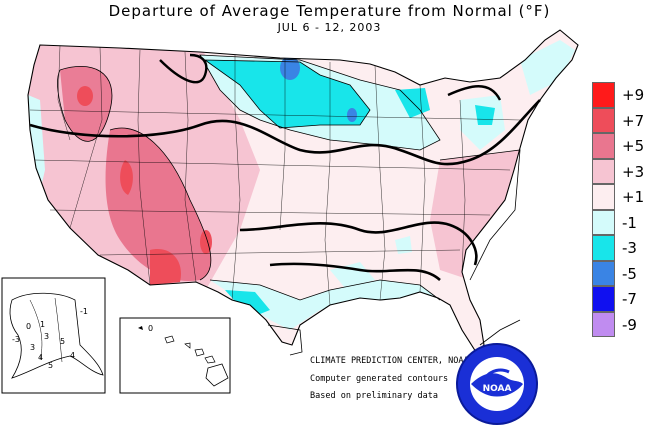 The width and height of the screenshot is (659, 435). What do you see at coordinates (175, 355) in the screenshot?
I see `hawaii-inset` at bounding box center [175, 355].